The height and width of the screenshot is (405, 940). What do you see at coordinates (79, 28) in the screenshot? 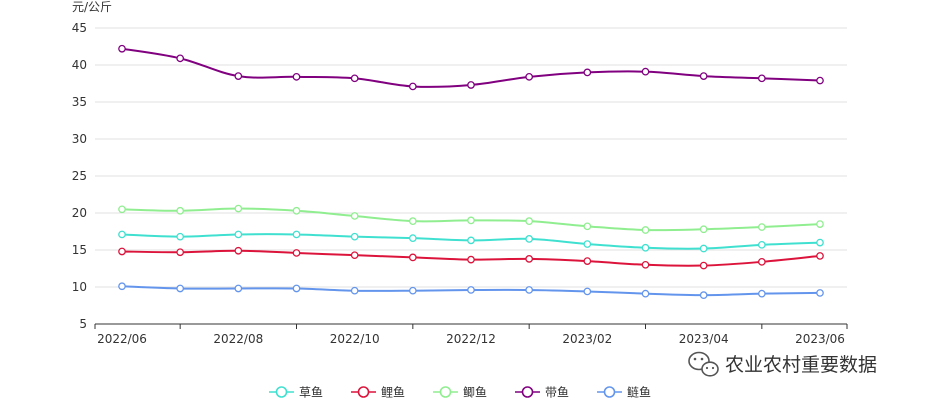
I see `y-tick-label: 45` at bounding box center [79, 28].